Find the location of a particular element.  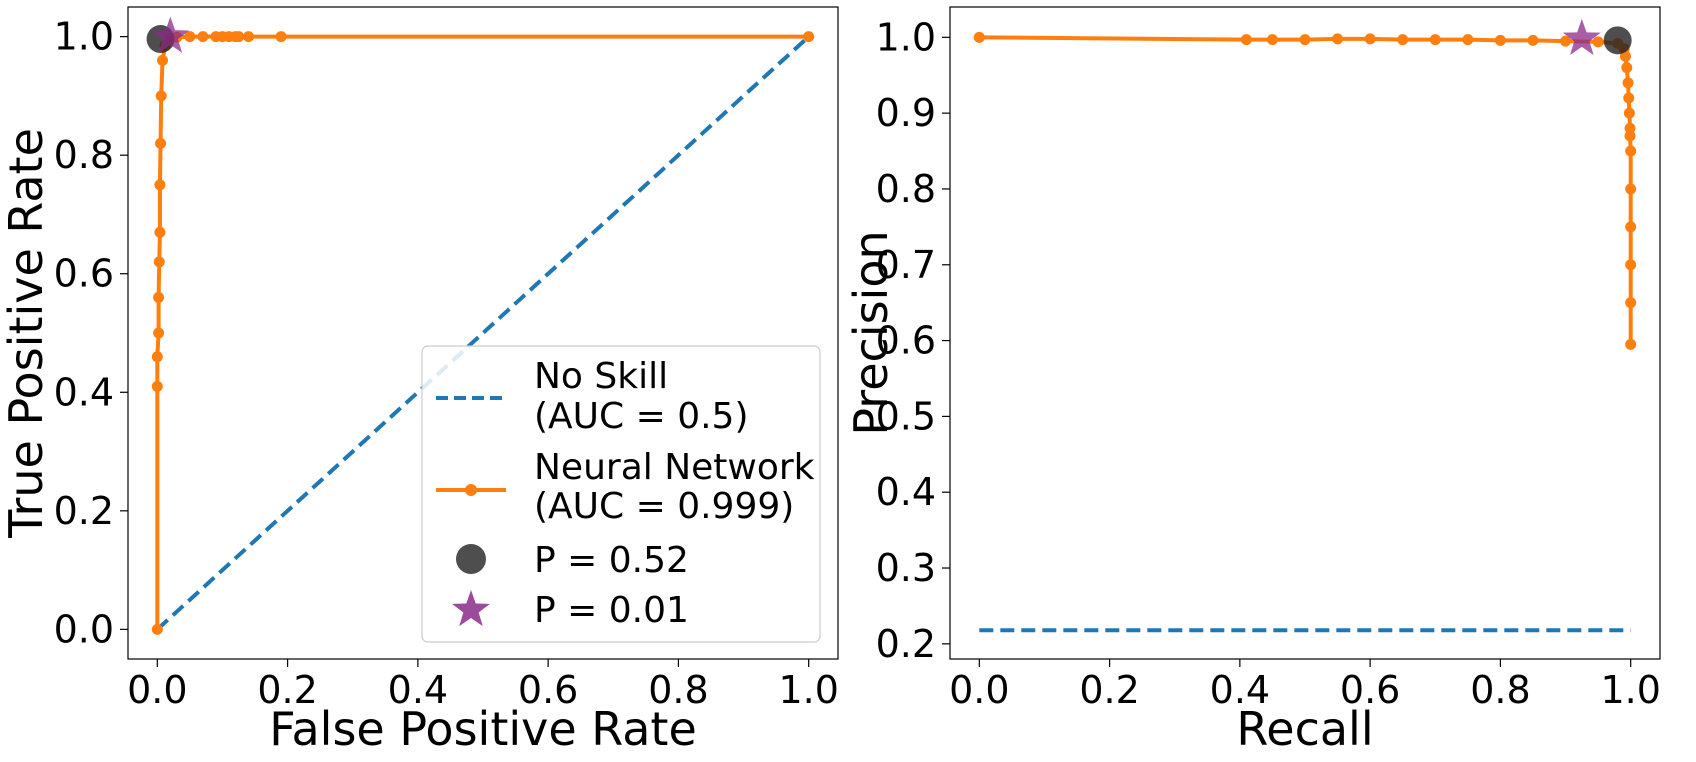

roc-y-axis-label: True Positive Rate is located at coordinates (26, 333).